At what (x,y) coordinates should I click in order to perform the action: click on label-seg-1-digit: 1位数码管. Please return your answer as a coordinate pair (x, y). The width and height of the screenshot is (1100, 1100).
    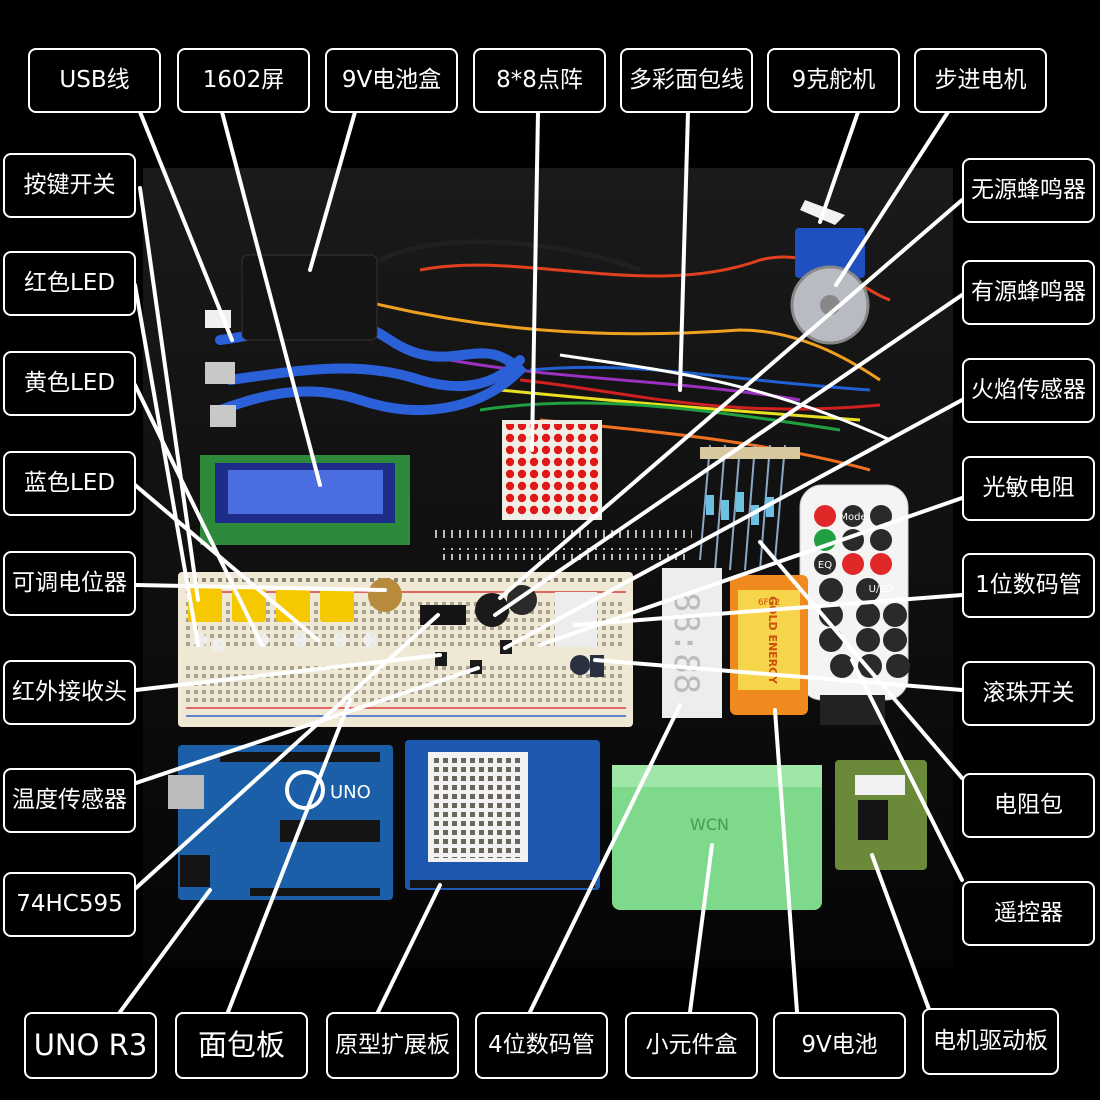
    Looking at the image, I should click on (1028, 585).